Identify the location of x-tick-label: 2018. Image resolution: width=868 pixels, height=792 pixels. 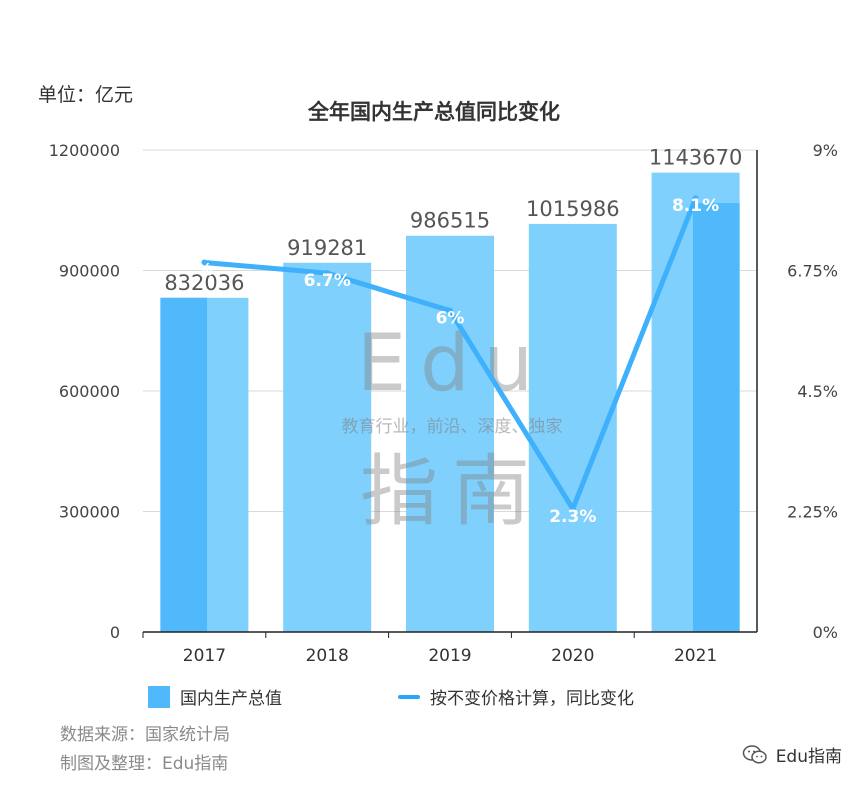
(327, 656).